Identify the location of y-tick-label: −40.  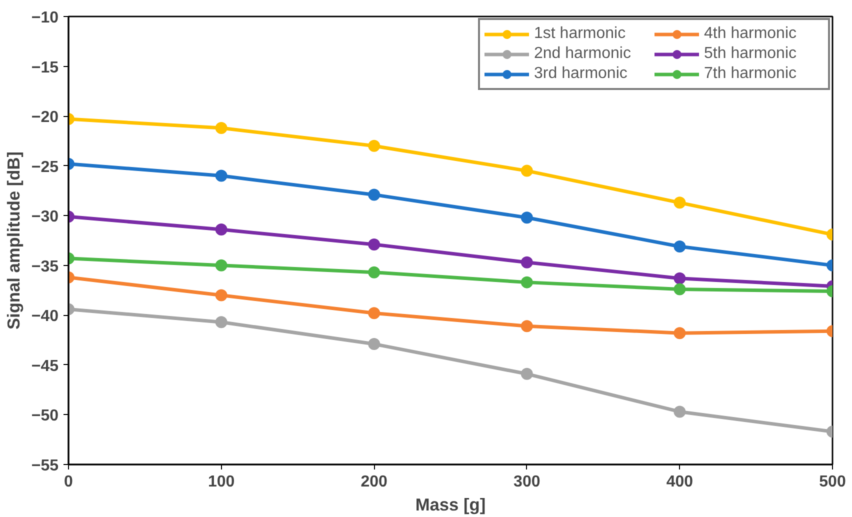
(45, 317).